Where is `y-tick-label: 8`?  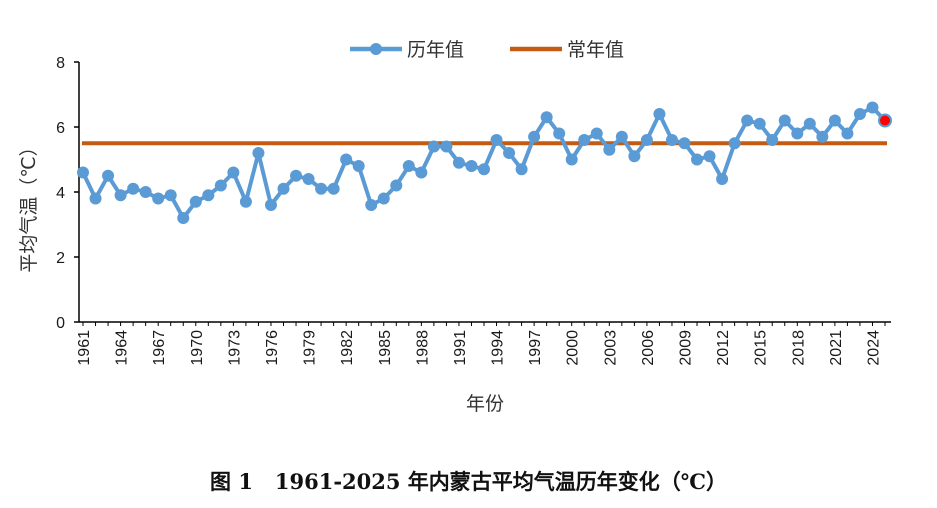
y-tick-label: 8 is located at coordinates (60, 63).